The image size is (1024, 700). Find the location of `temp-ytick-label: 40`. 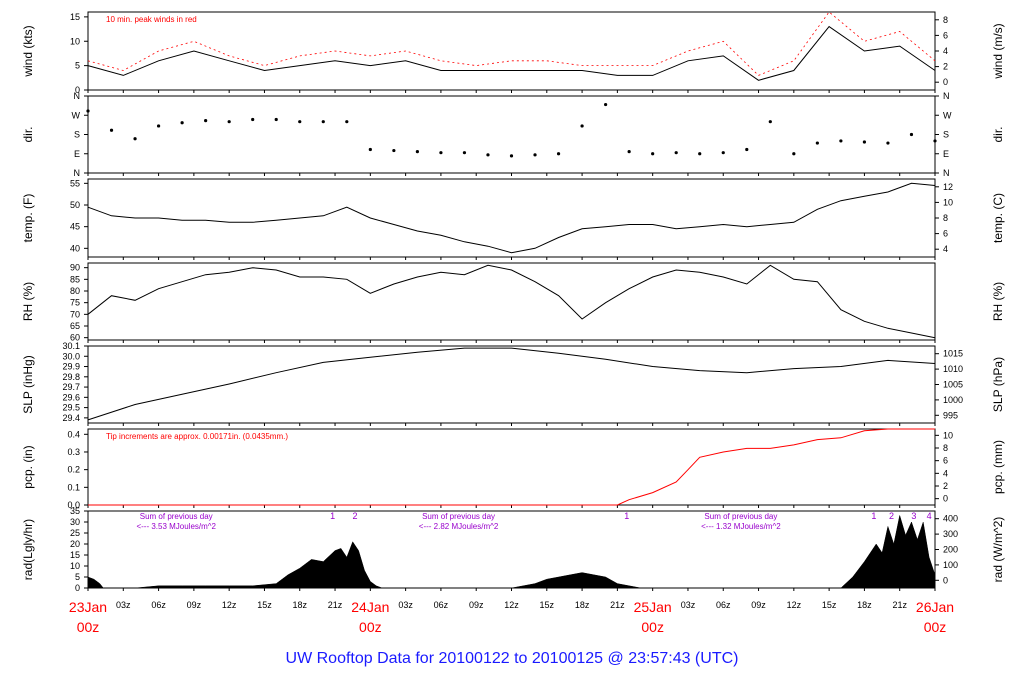

temp-ytick-label: 40 is located at coordinates (75, 248).